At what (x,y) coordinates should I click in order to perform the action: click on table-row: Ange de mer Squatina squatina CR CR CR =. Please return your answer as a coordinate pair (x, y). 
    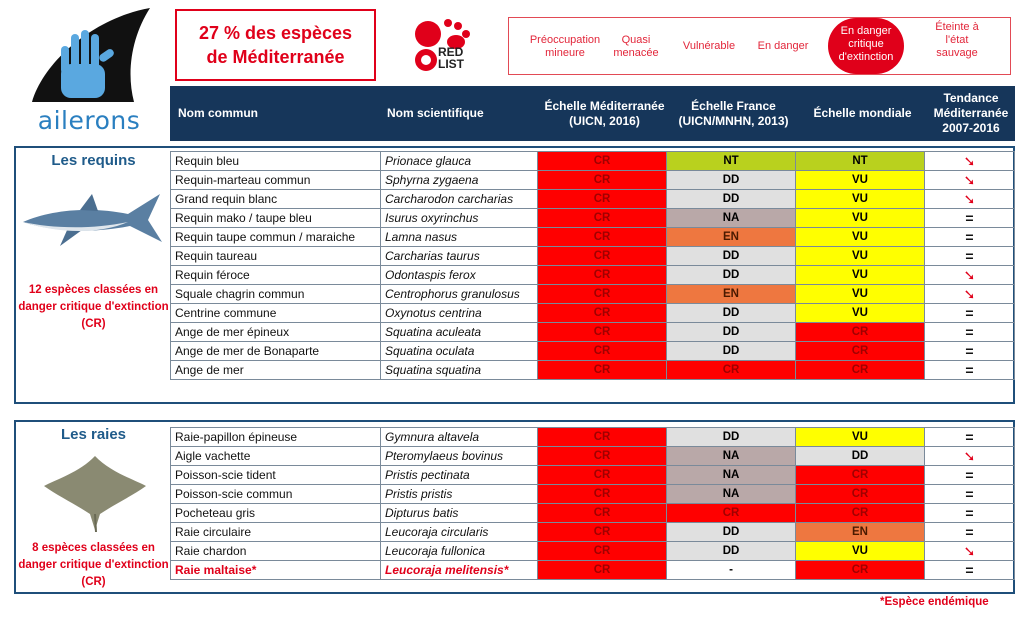
    Looking at the image, I should click on (592, 370).